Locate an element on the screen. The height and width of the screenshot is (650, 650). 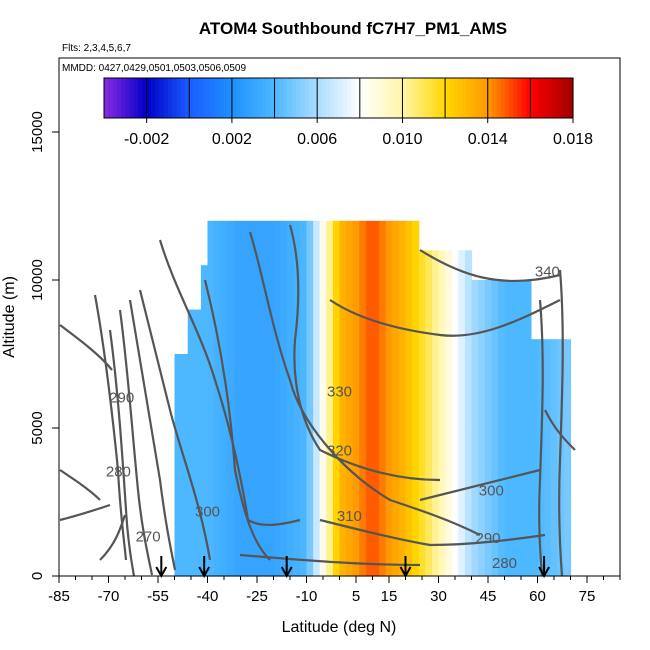
colorbar: -0.002 0.002 0.006 0.010 0.014 0.018 is located at coordinates (348, 112).